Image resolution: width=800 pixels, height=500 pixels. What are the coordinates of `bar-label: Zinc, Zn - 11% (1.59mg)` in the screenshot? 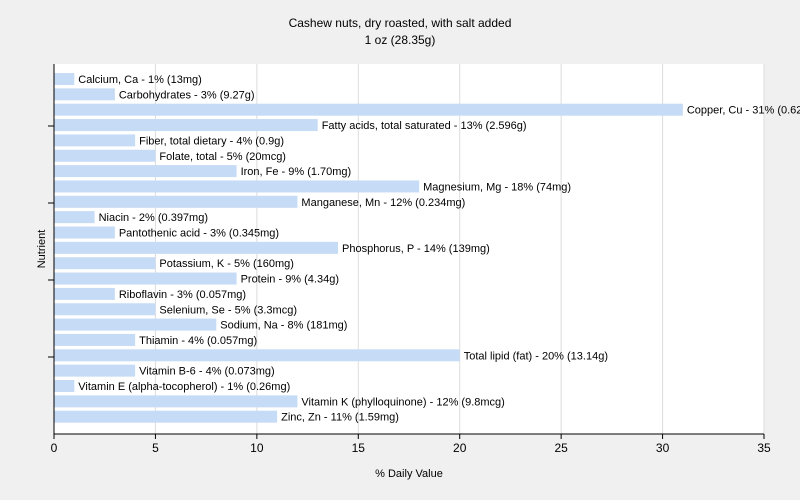 It's located at (340, 418).